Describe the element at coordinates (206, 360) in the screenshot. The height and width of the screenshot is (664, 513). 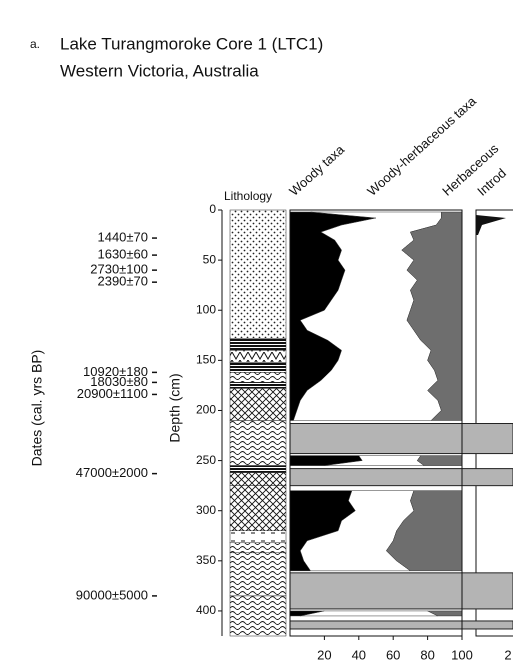
I see `depth-tick-label: 150` at that location.